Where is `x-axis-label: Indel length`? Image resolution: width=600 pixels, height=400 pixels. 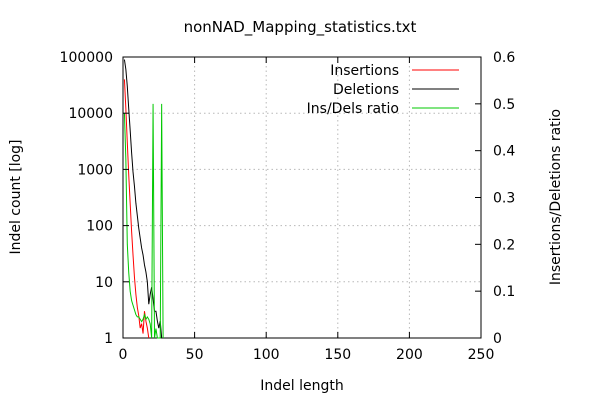
x-axis-label: Indel length is located at coordinates (301, 386).